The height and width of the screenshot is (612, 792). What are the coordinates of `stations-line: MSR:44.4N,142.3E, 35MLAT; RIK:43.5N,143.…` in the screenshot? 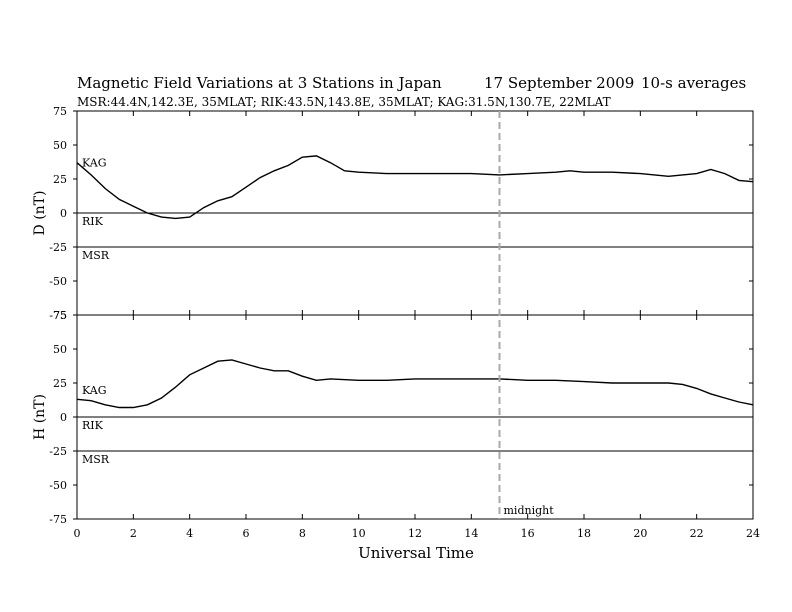 It's located at (344, 102).